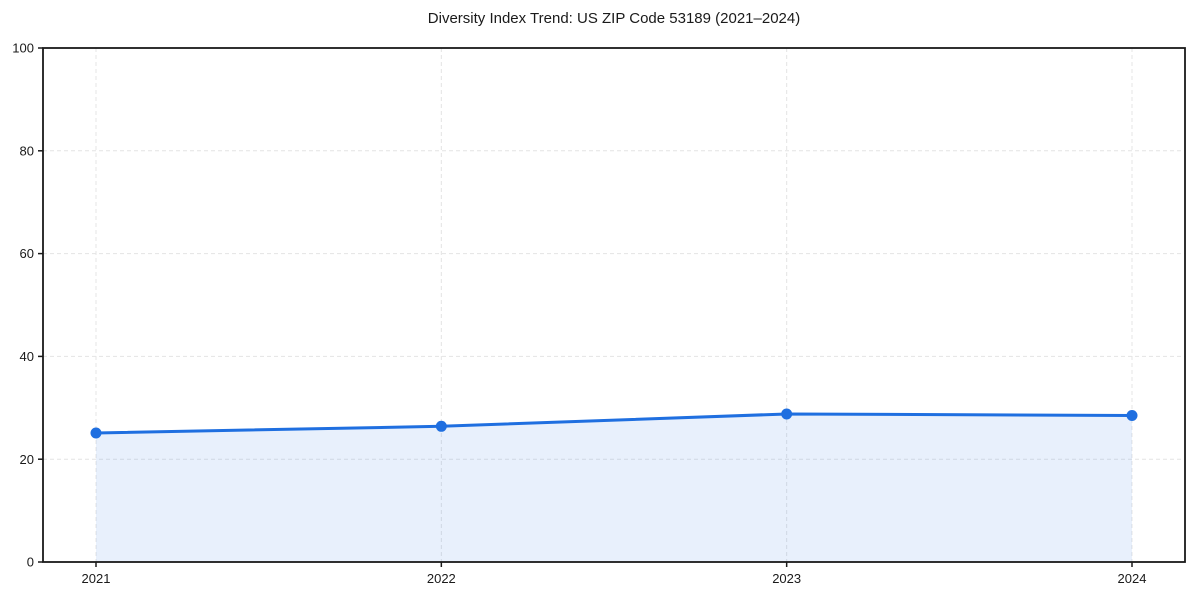 This screenshot has height=600, width=1200. Describe the element at coordinates (23, 48) in the screenshot. I see `y-tick-label: 100` at that location.